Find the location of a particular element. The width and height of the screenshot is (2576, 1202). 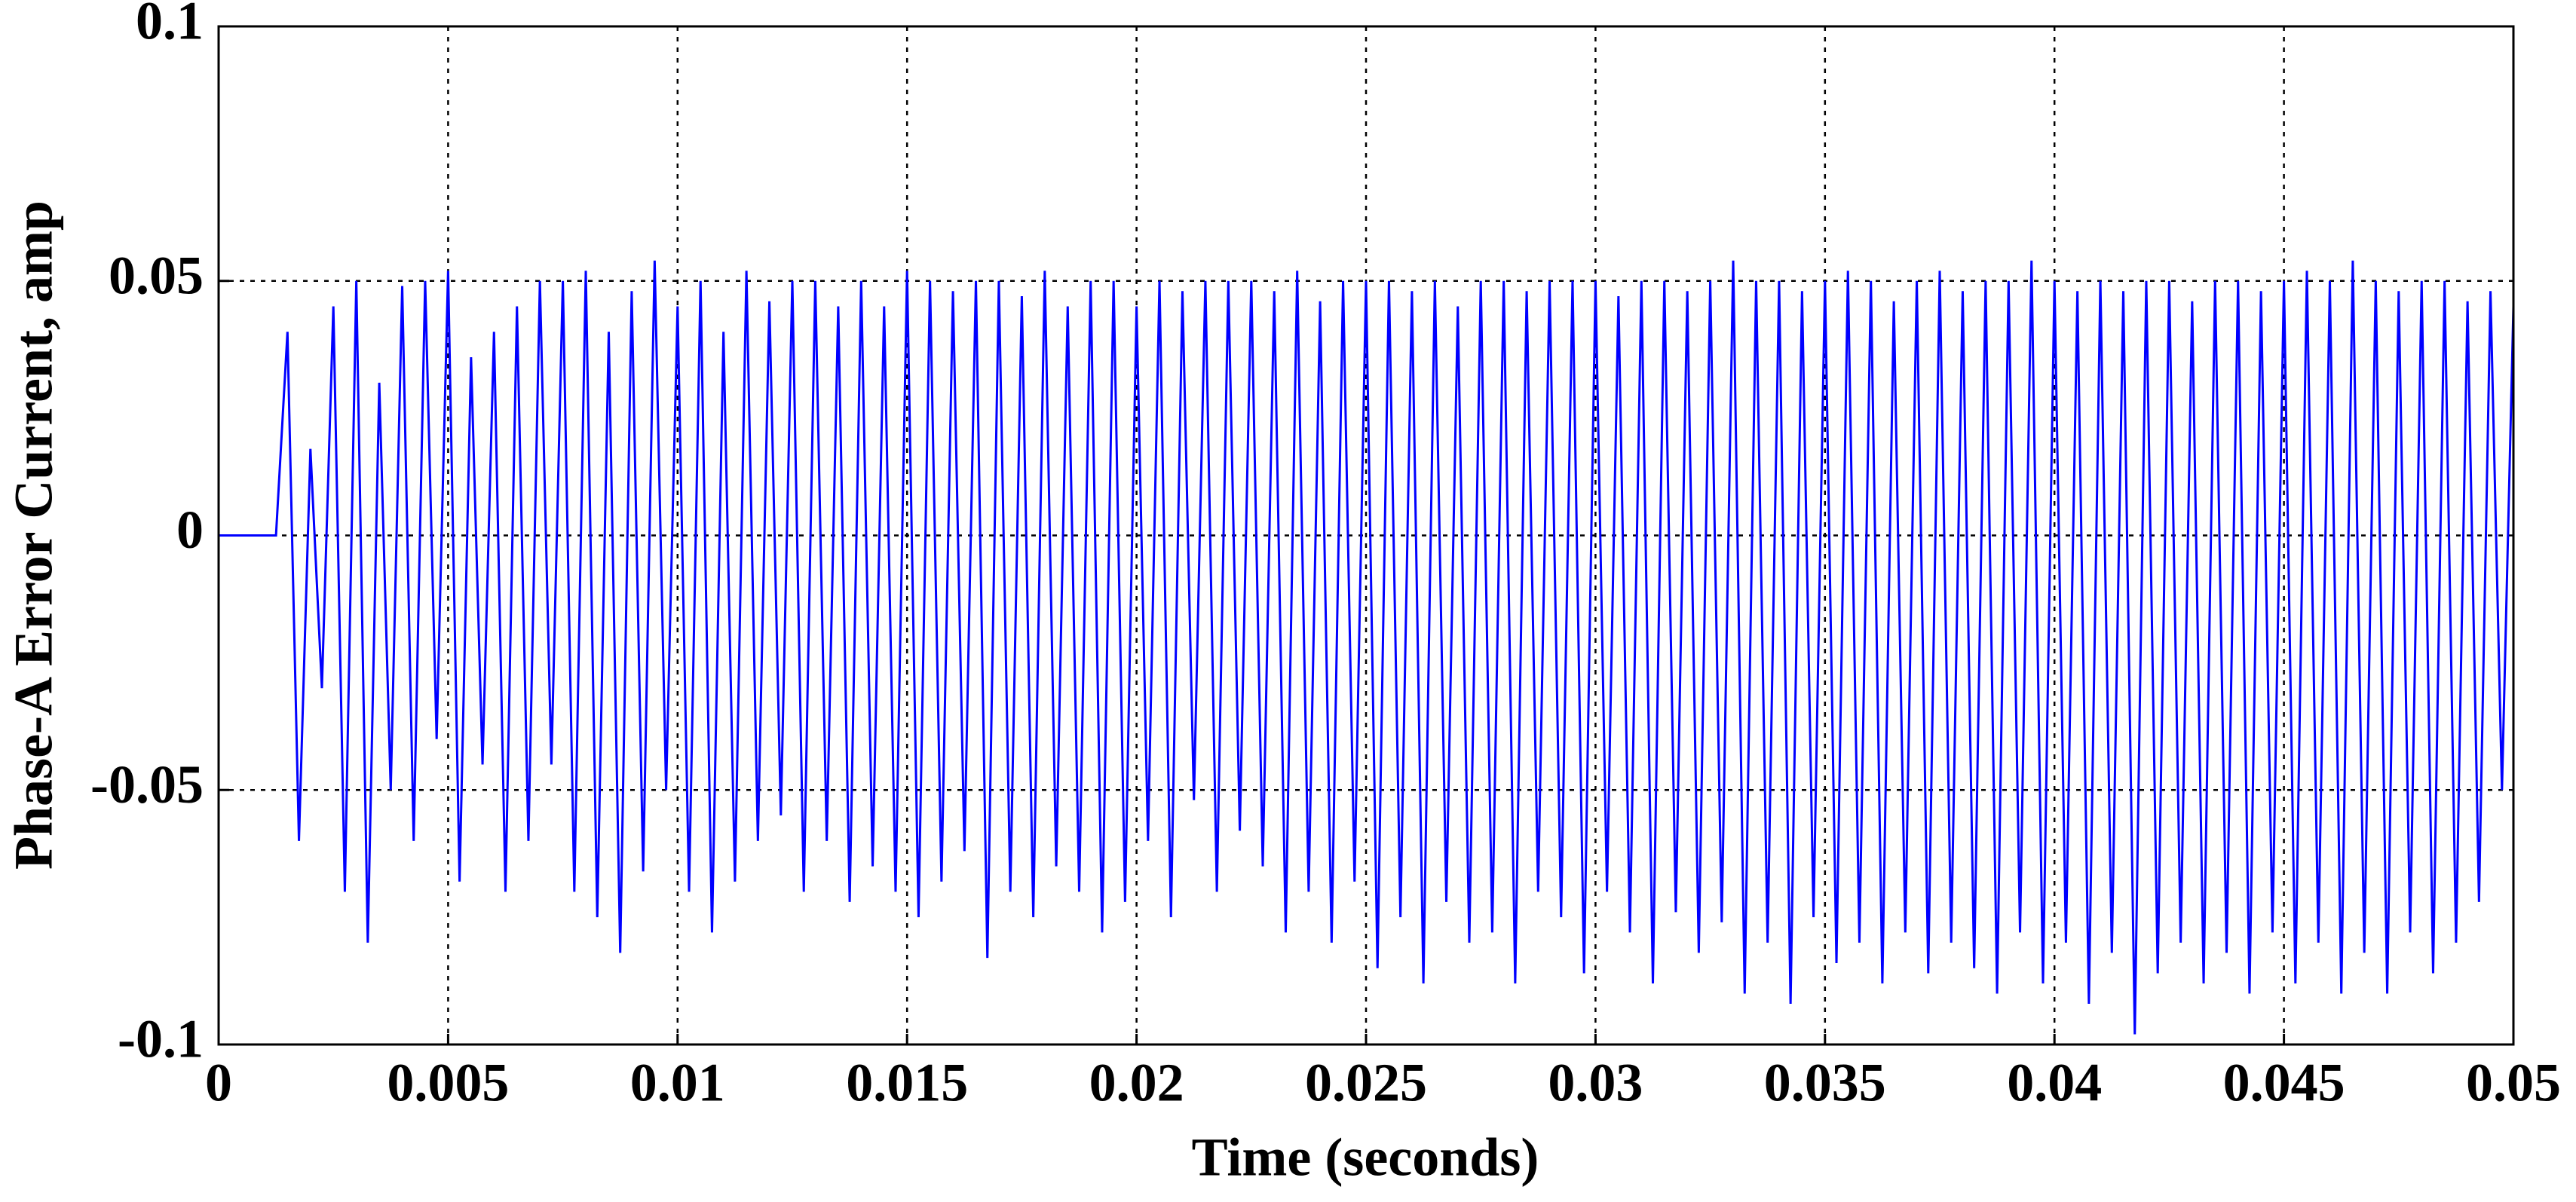

x-tick-label: 0.045 is located at coordinates (2284, 1083).